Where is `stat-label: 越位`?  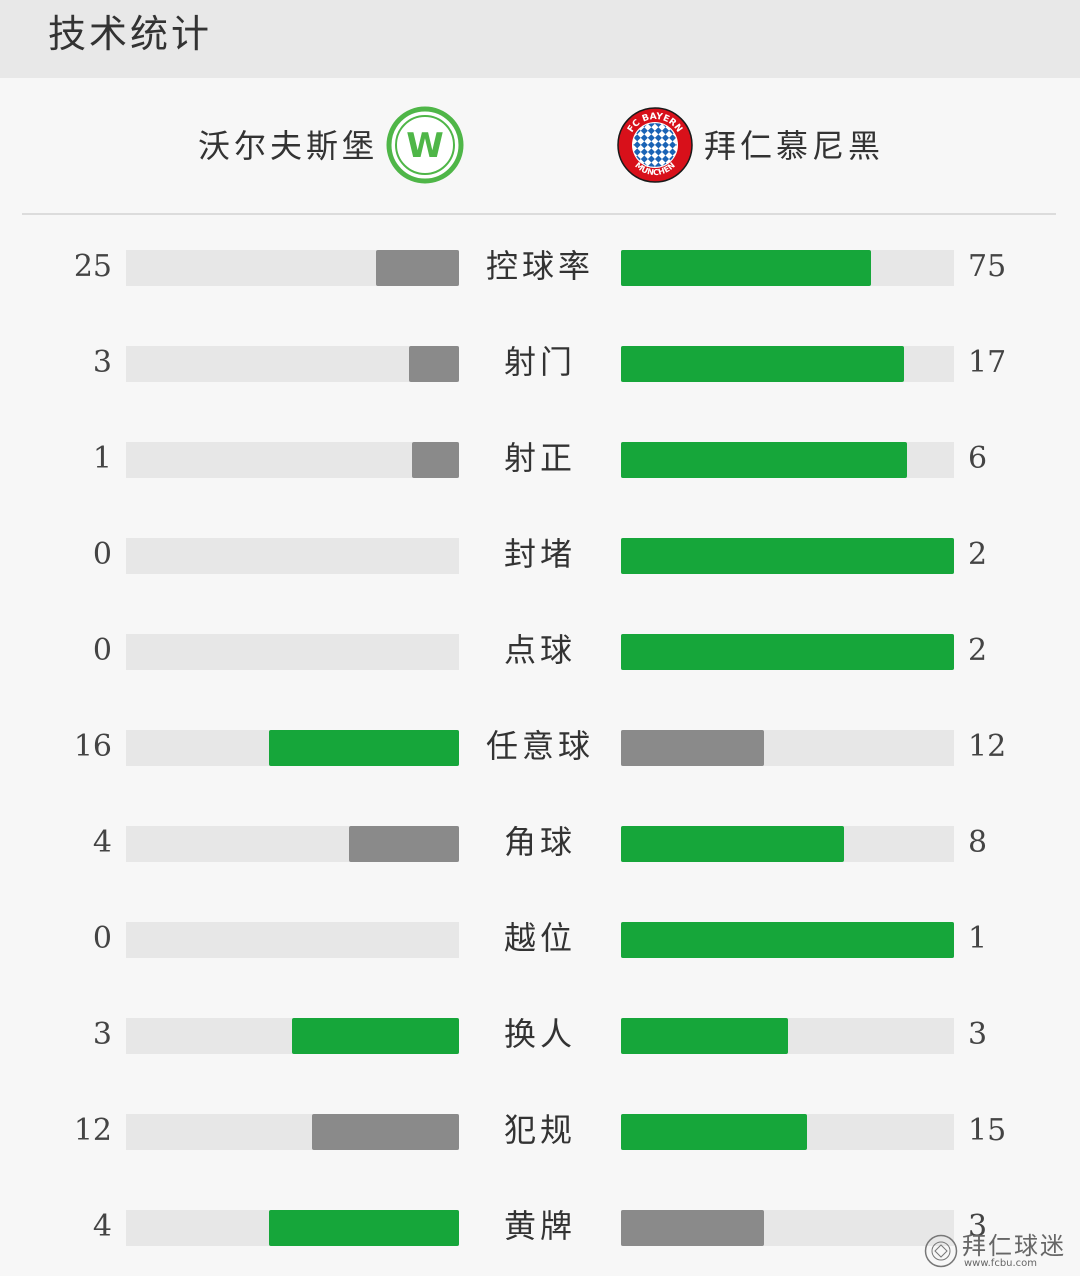
stat-label: 越位 is located at coordinates (540, 938).